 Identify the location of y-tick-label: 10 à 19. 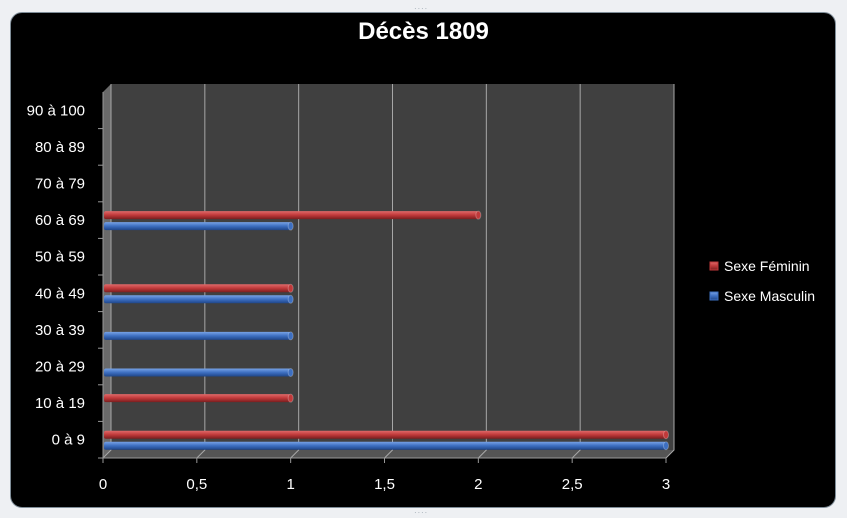
(60, 403).